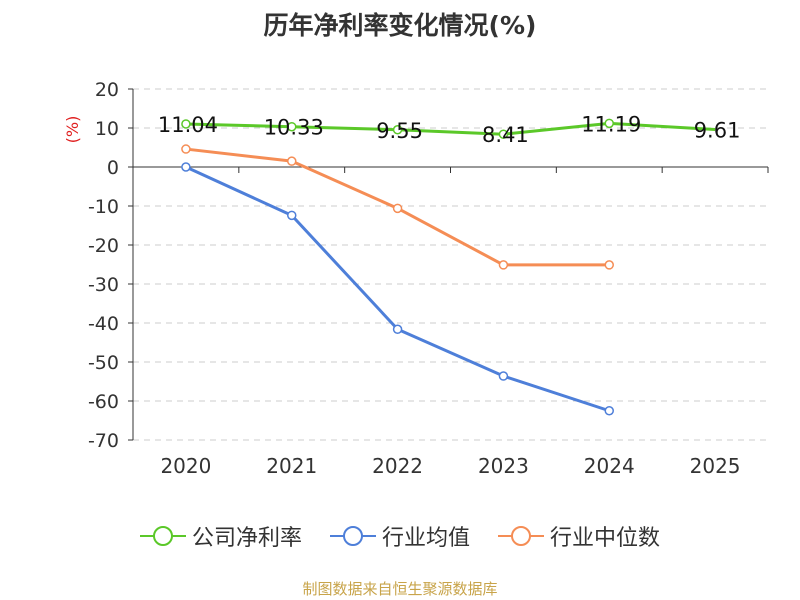 The width and height of the screenshot is (800, 600). What do you see at coordinates (103, 363) in the screenshot?
I see `y-tick-label: -50` at bounding box center [103, 363].